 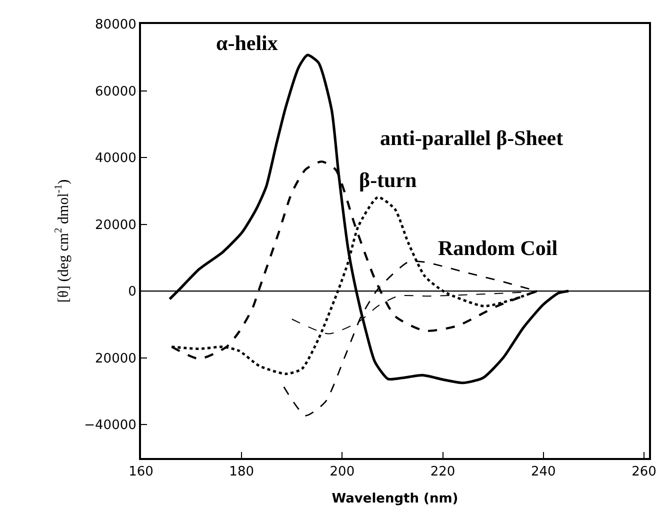 I want to click on text: anti-parallel β-Sheet, so click(x=472, y=138).